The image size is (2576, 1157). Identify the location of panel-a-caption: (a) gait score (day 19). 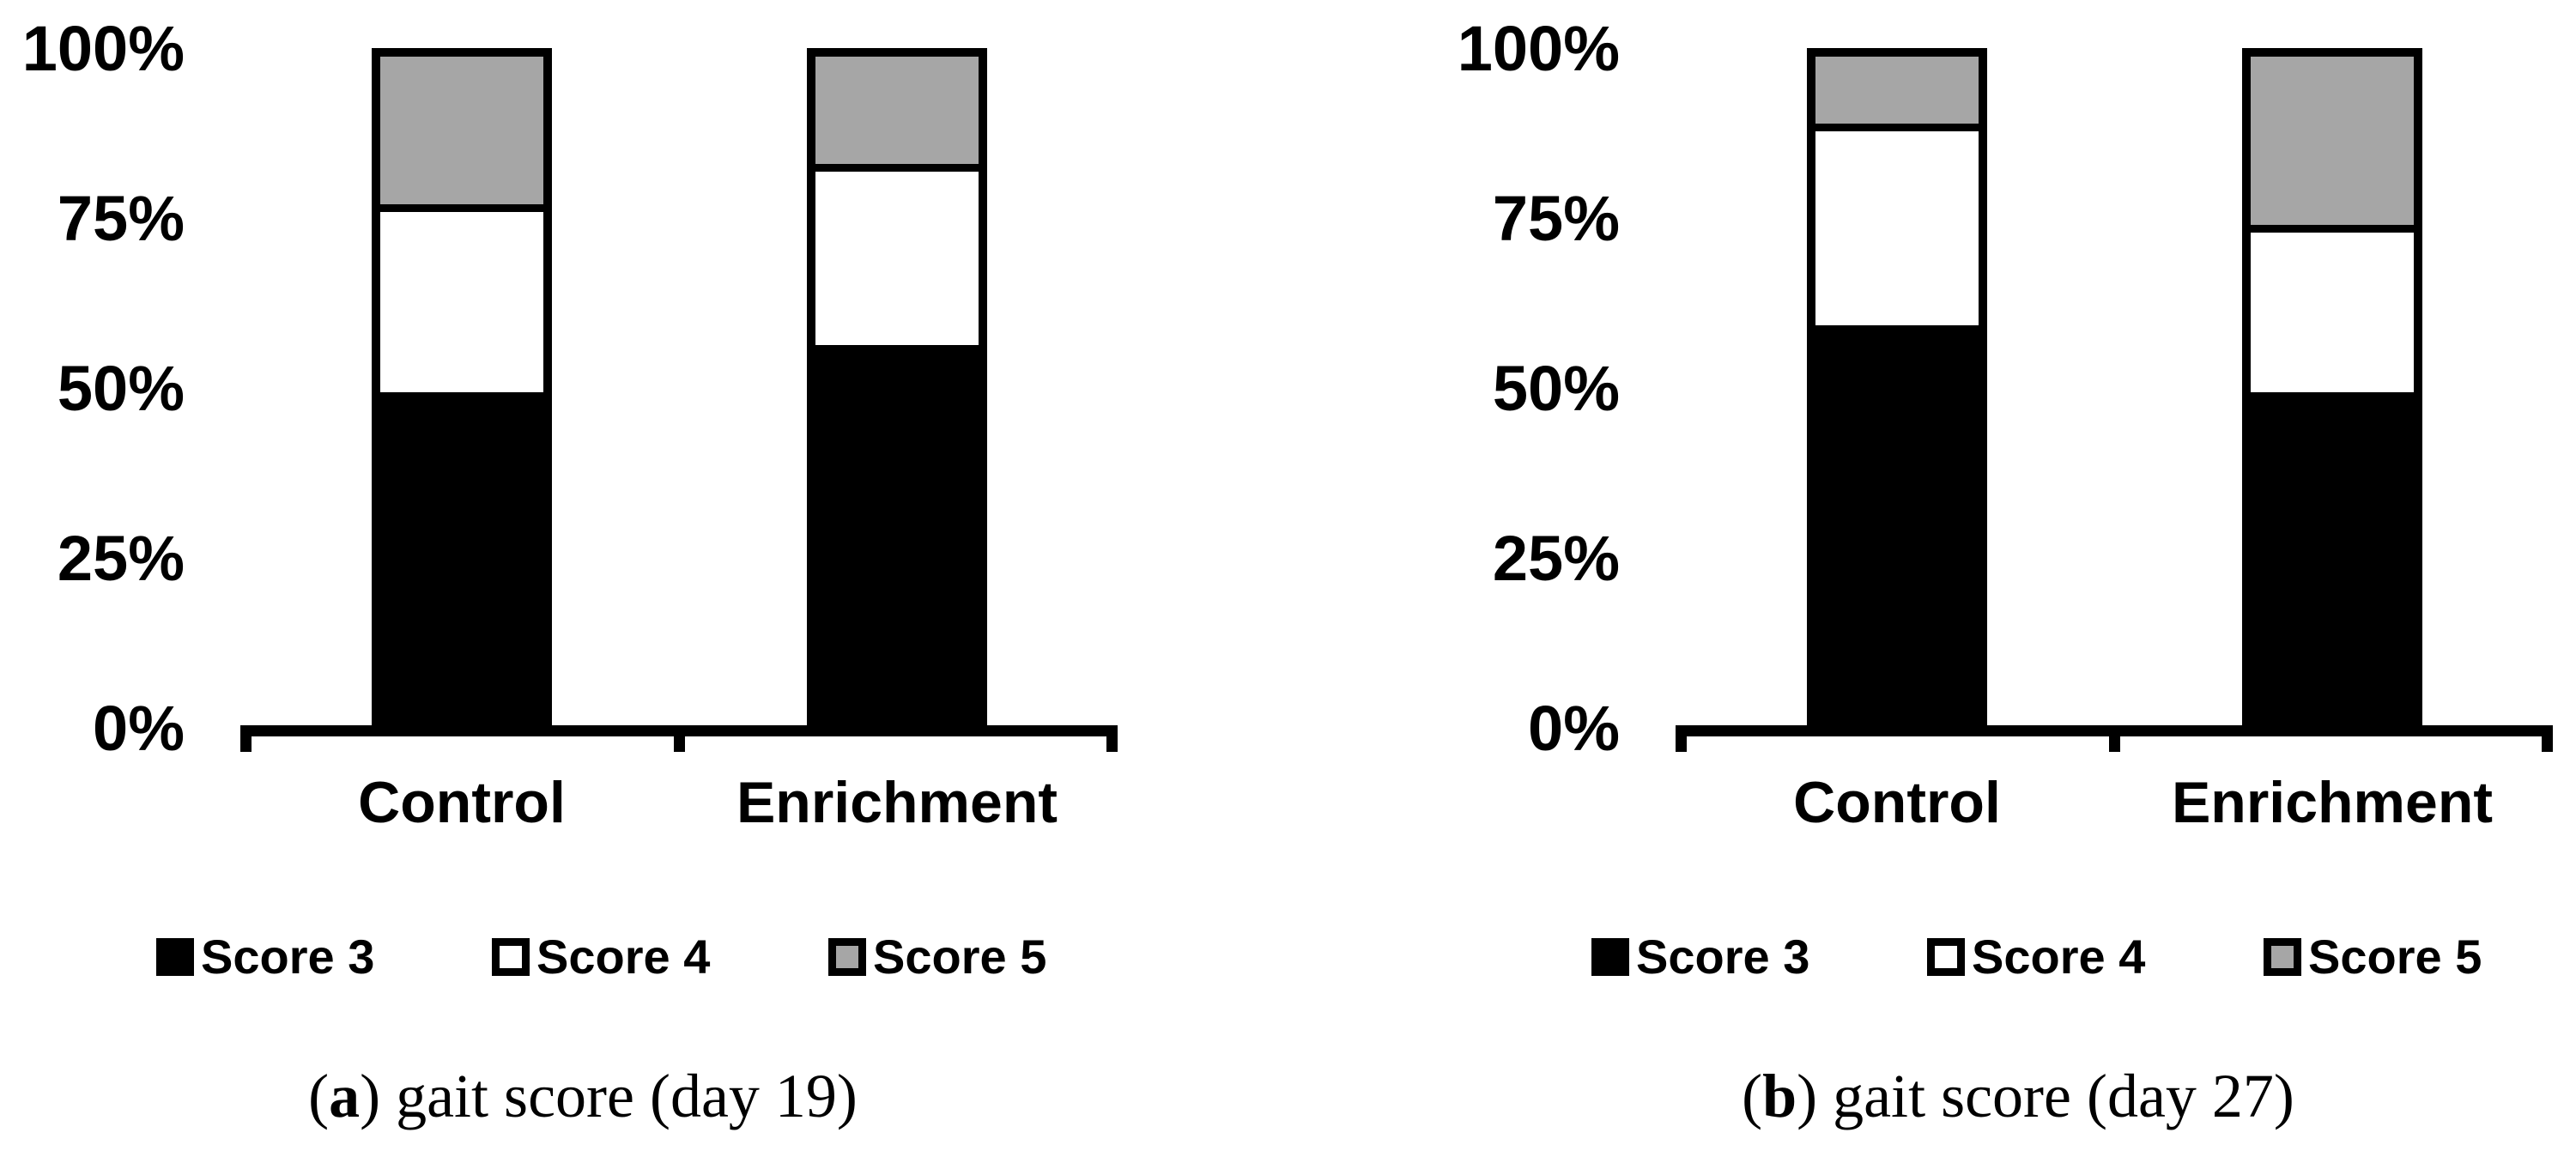
(583, 1096).